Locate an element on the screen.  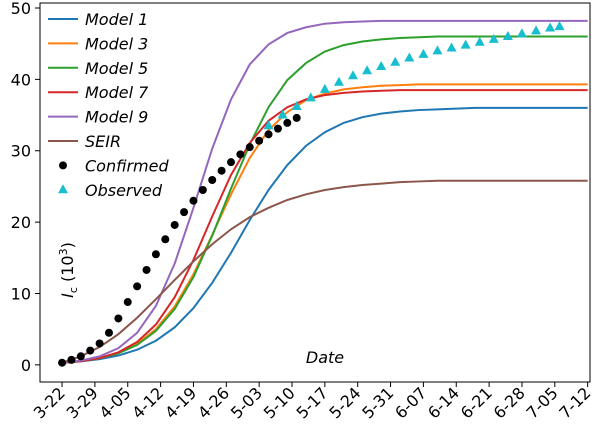
y-label-part: c is located at coordinates (73, 290).